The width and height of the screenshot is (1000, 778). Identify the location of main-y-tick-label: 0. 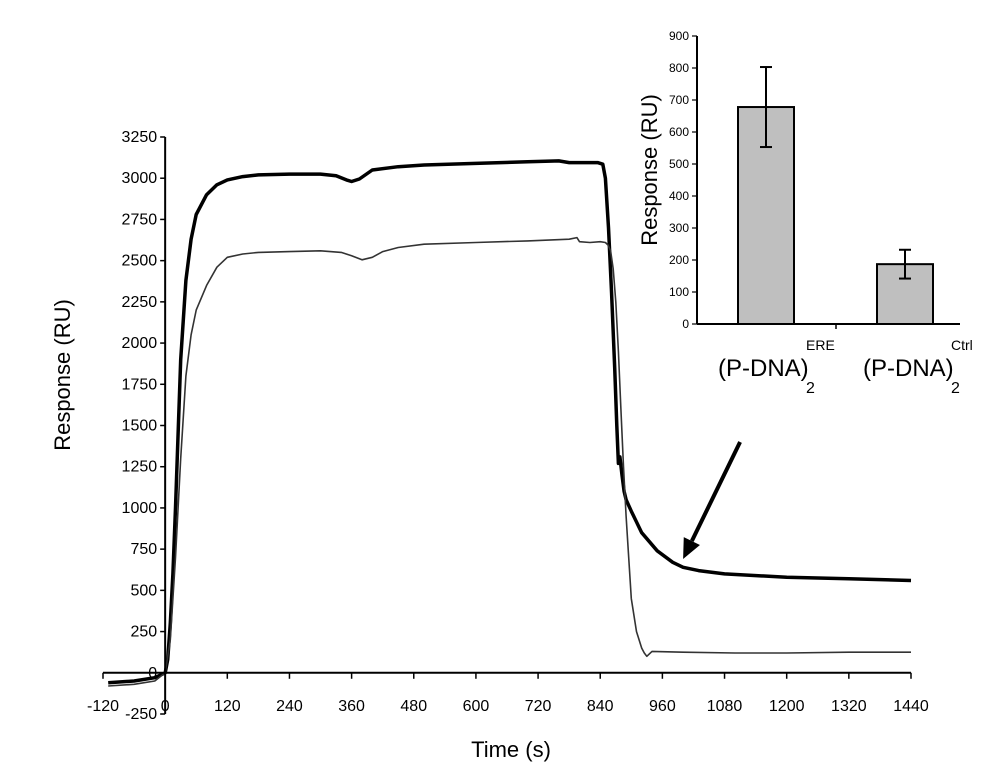
(152, 673).